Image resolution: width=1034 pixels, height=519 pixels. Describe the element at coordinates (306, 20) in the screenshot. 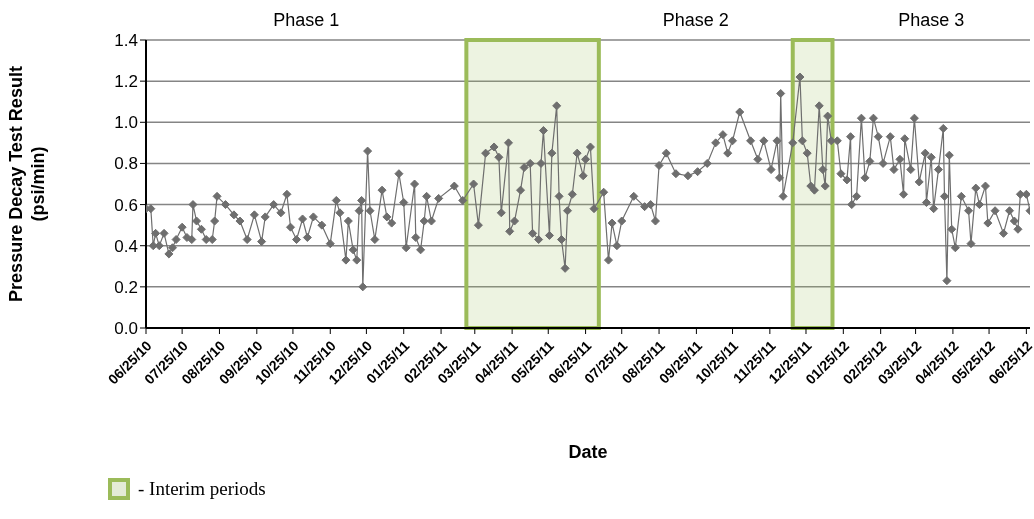

I see `text: Phase 1` at that location.